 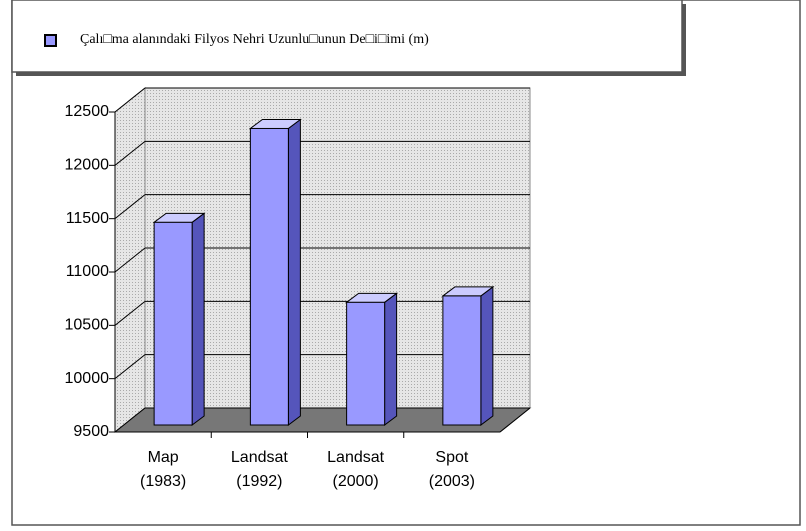 What do you see at coordinates (163, 457) in the screenshot?
I see `x-tick-label: Map` at bounding box center [163, 457].